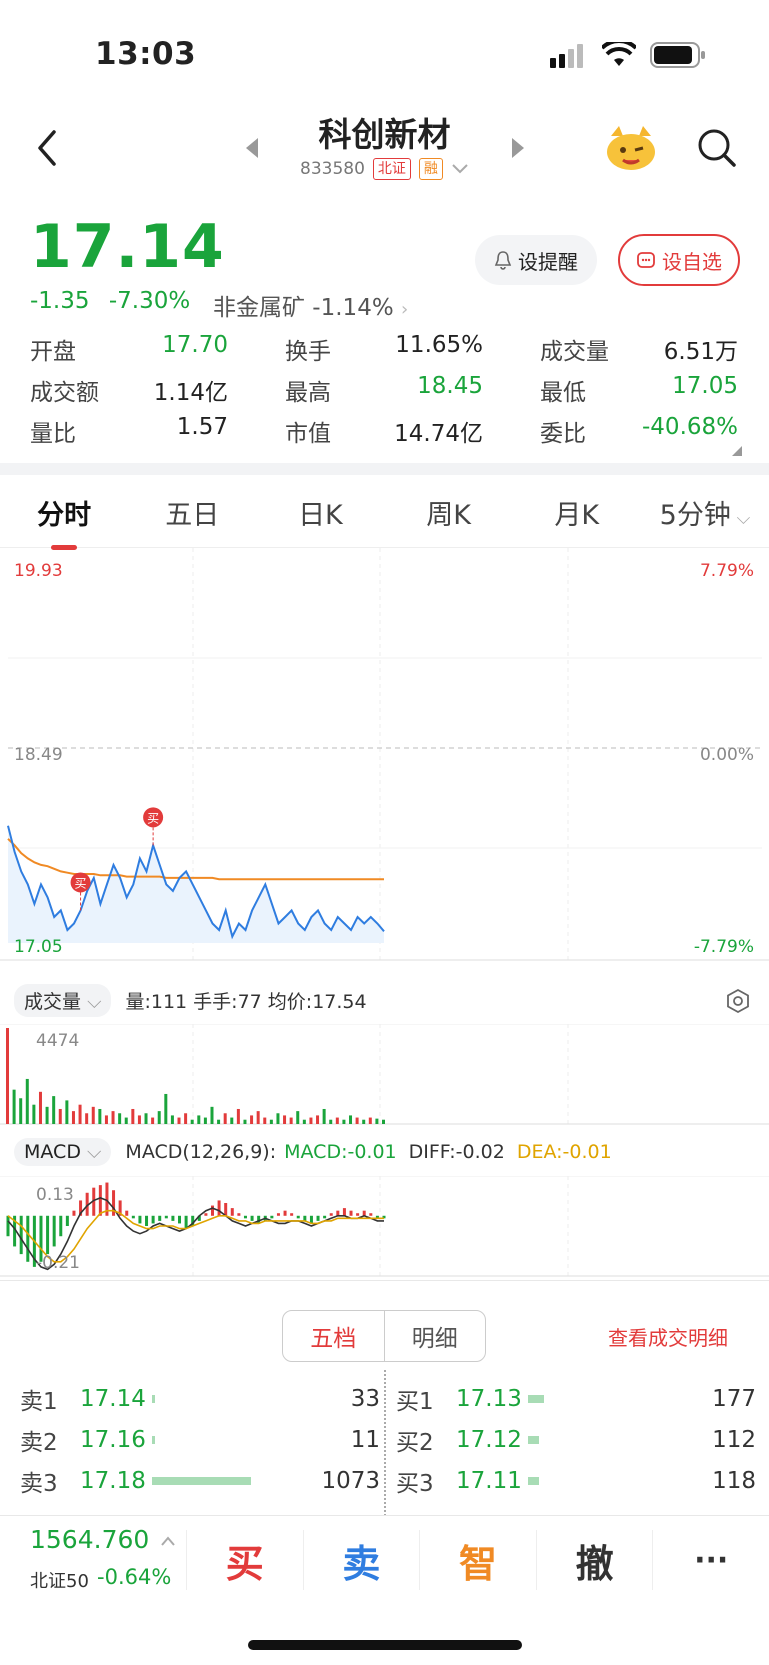 Image resolution: width=769 pixels, height=1665 pixels. What do you see at coordinates (415, 1442) in the screenshot?
I see `level-name: 买2` at bounding box center [415, 1442].